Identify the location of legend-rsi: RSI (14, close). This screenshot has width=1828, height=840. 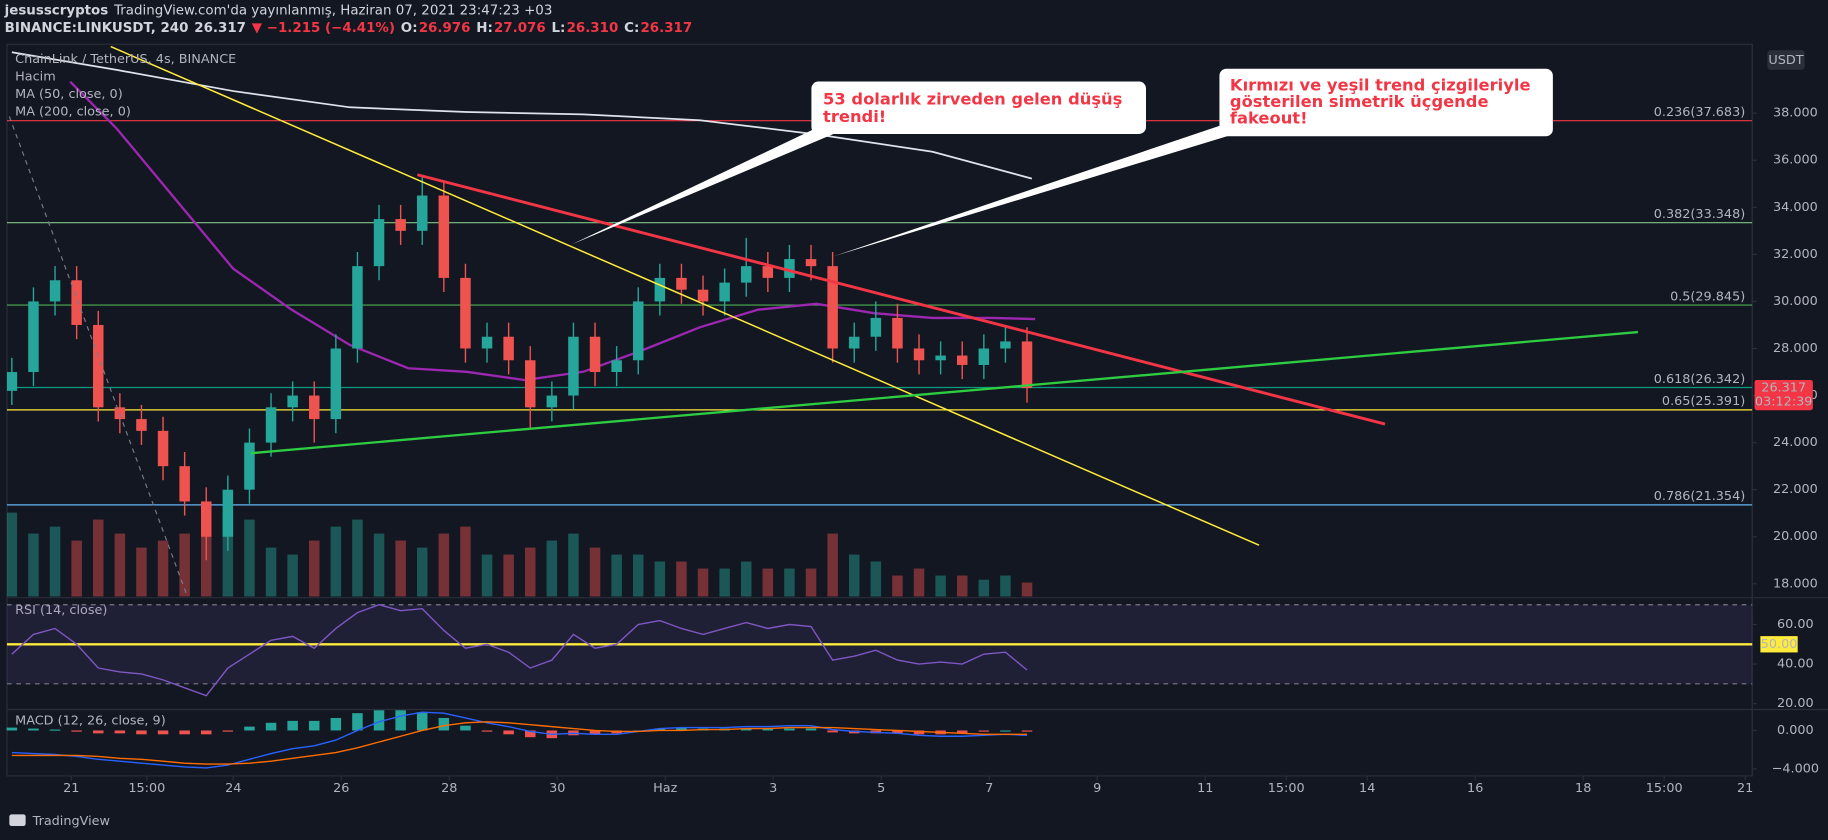
(61, 610).